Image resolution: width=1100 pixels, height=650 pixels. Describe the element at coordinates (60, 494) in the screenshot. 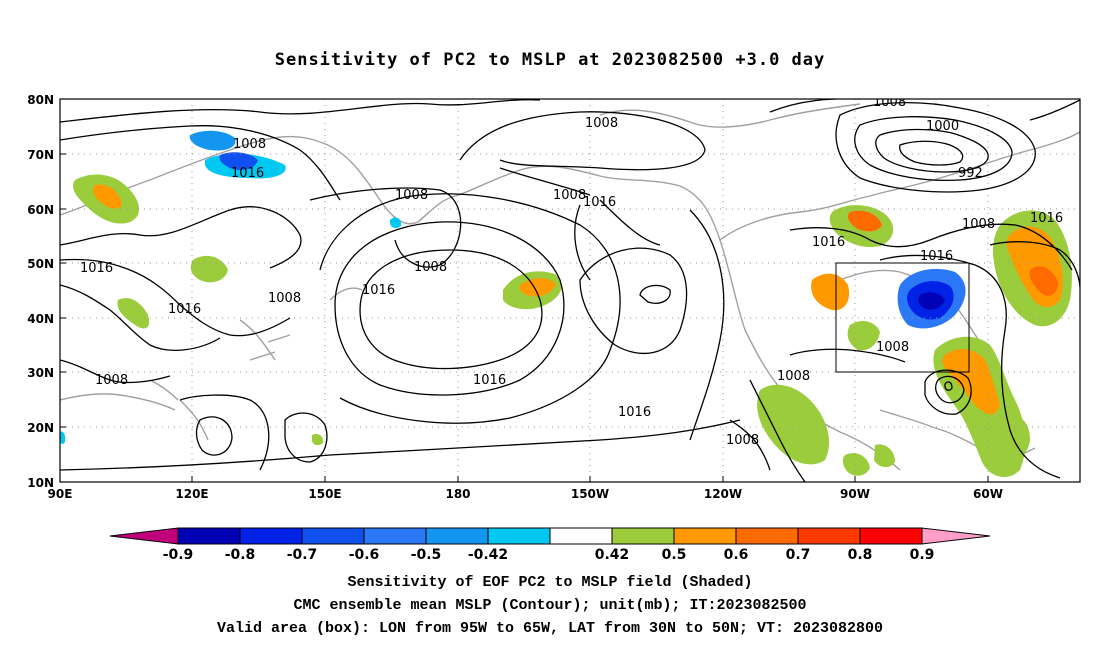

I see `lon-tick-label: 90E` at that location.